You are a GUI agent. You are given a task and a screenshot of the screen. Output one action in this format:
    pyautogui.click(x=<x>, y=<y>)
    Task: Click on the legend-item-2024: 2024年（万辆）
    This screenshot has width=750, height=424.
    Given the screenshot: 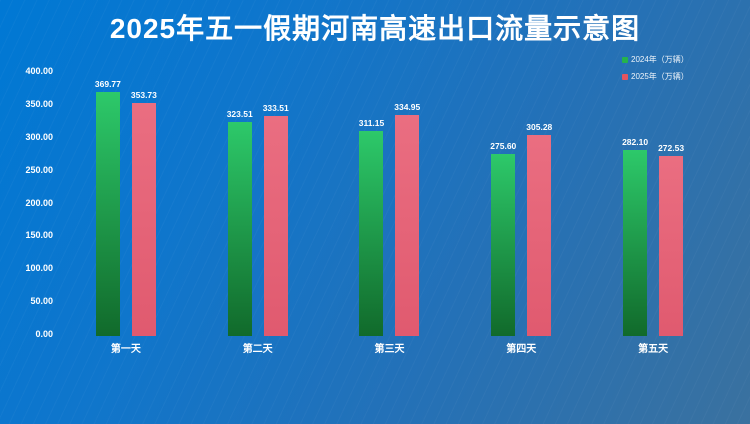 What is the action you would take?
    pyautogui.click(x=655, y=60)
    